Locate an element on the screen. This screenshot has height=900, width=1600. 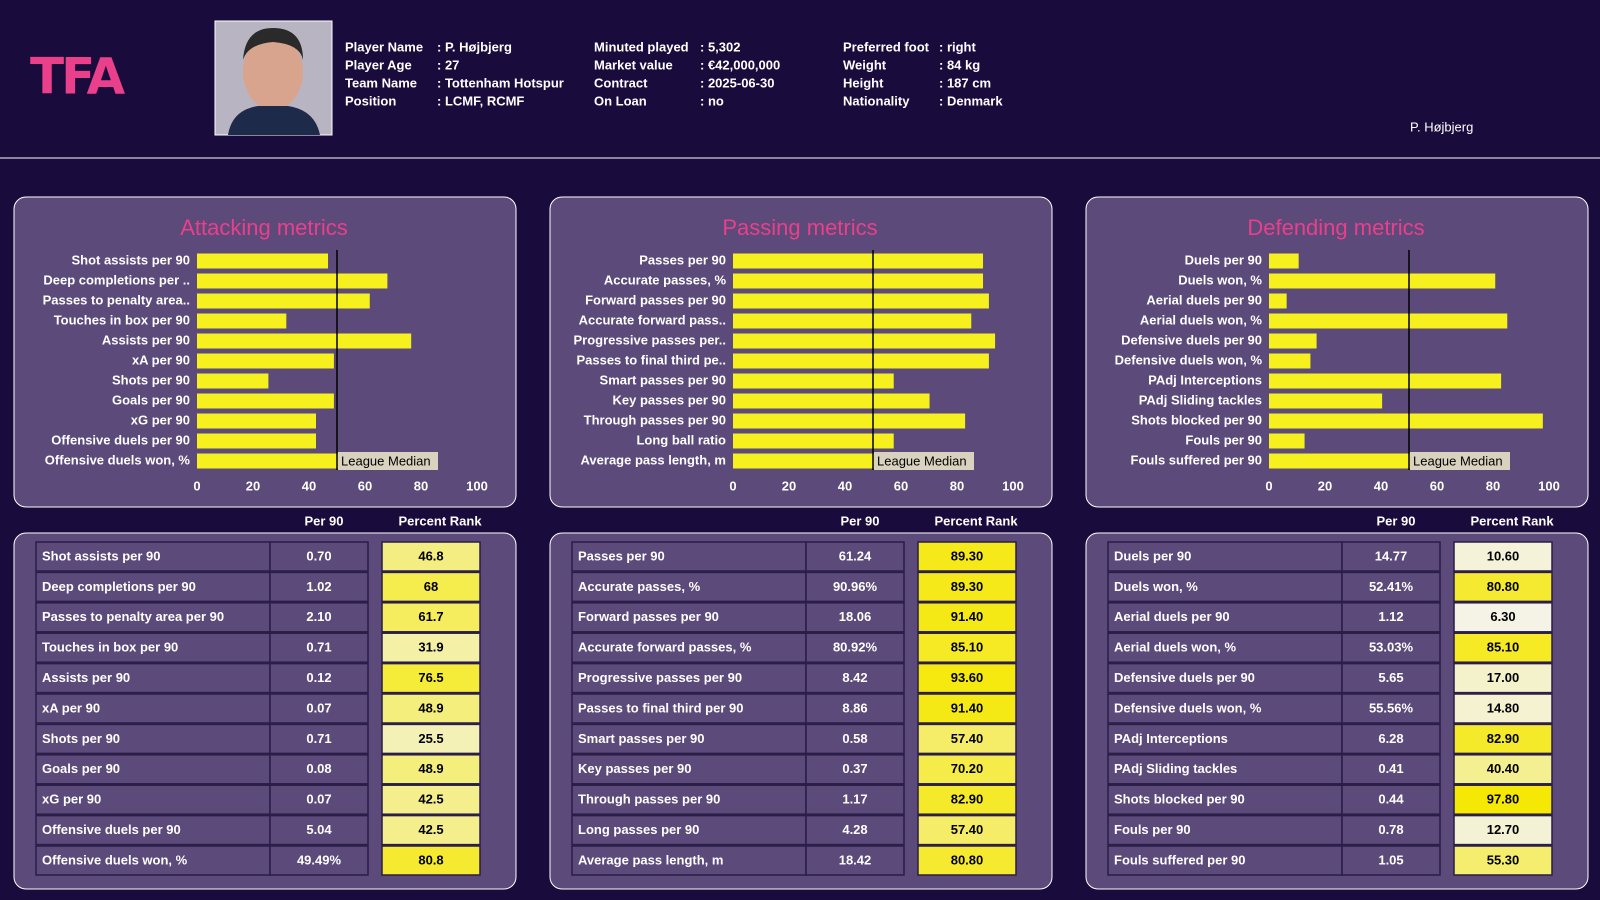
info-label: Preferred foot is located at coordinates (886, 46).